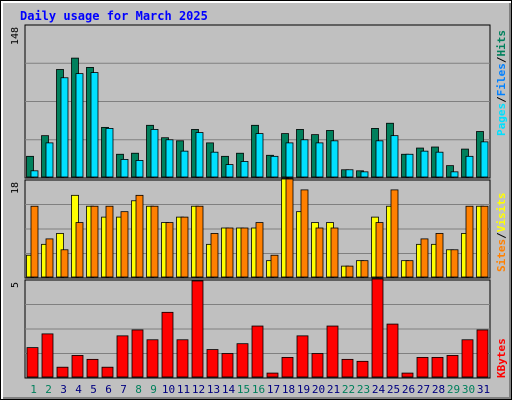 Image resolution: width=512 pixels, height=400 pixels. Describe the element at coordinates (453, 389) in the screenshot. I see `day-label: 29` at that location.